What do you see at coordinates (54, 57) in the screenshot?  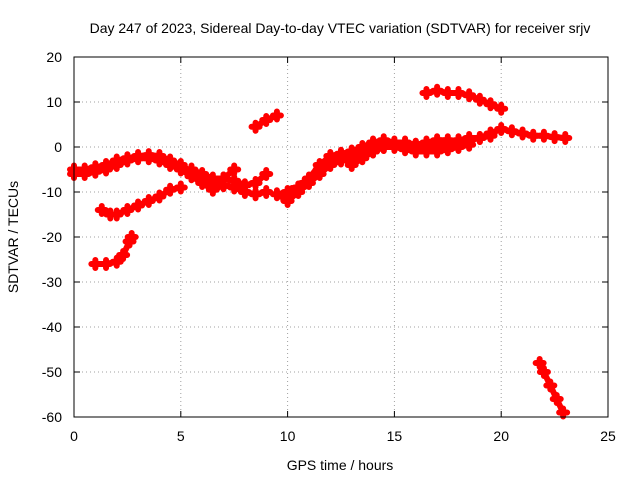 I see `y-tick-label: 20` at bounding box center [54, 57].